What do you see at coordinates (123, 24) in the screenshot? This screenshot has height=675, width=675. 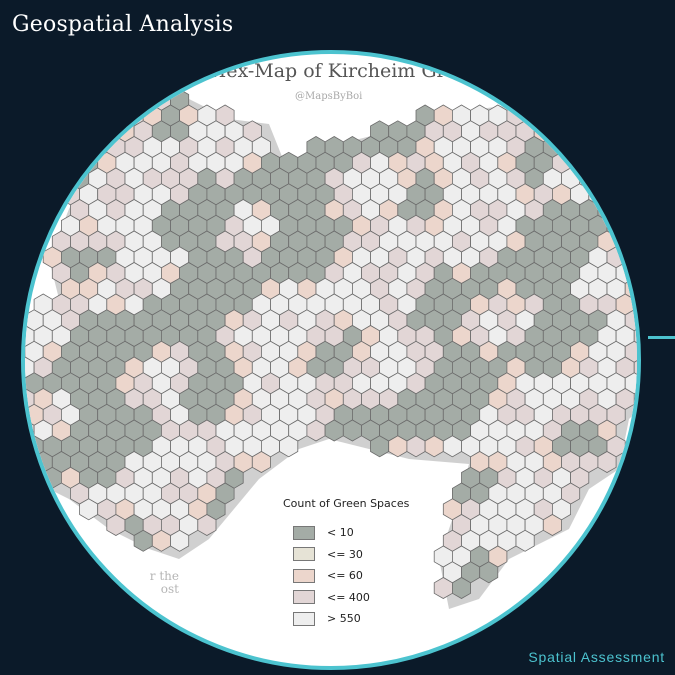 I see `app-title: Geospatial Analysis` at bounding box center [123, 24].